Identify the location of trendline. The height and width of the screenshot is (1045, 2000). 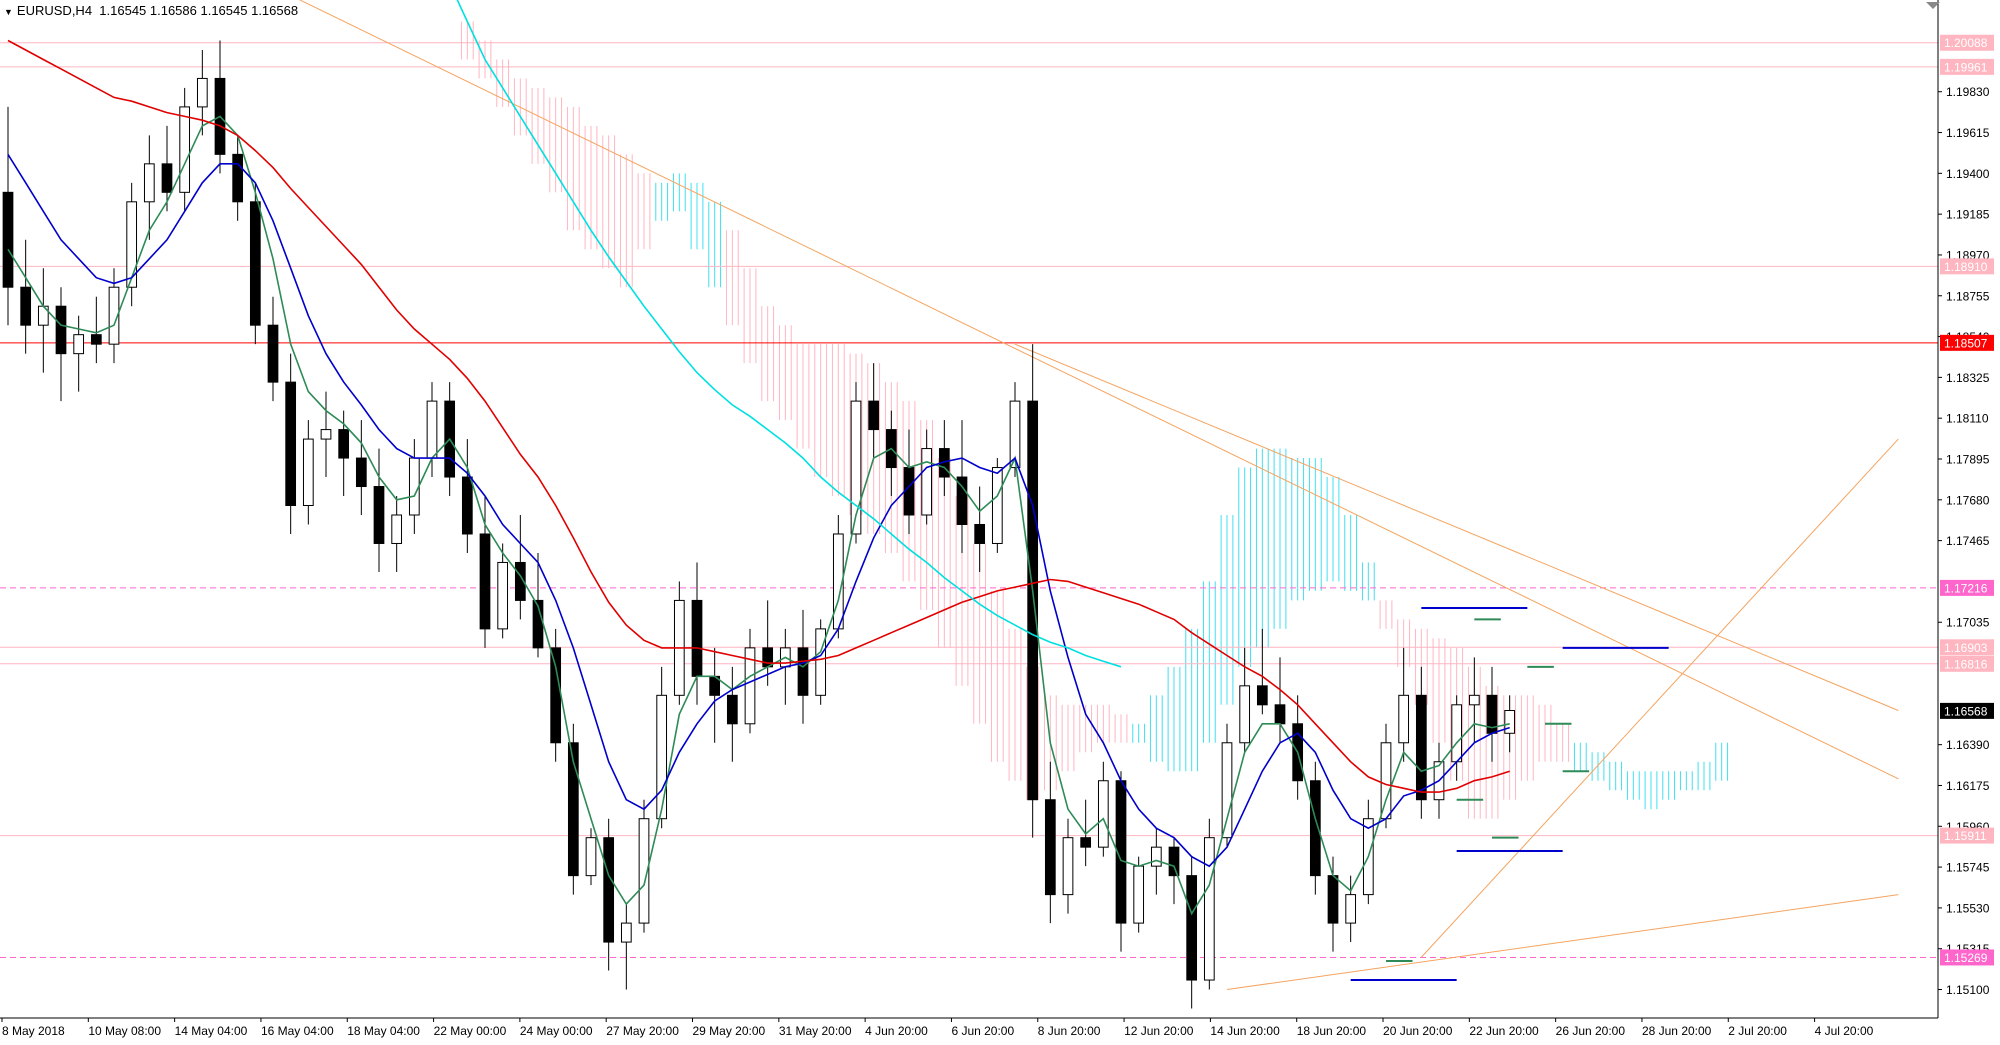
(1562, 942).